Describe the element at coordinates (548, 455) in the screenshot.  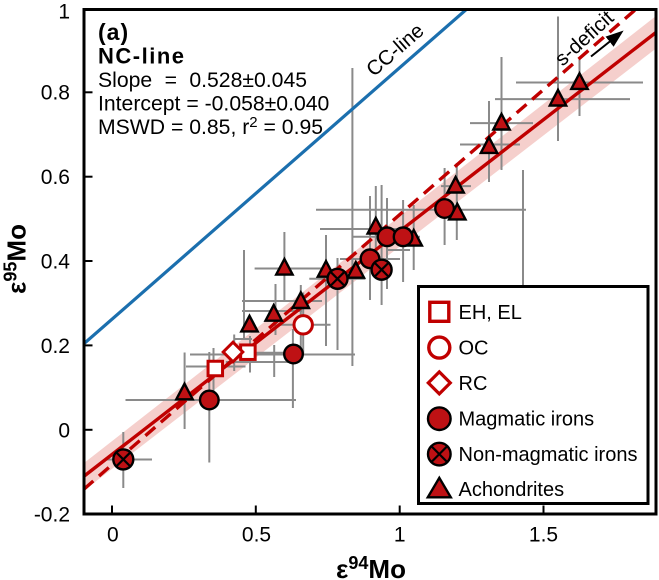
I see `svg-text: Non-magmatic irons` at that location.